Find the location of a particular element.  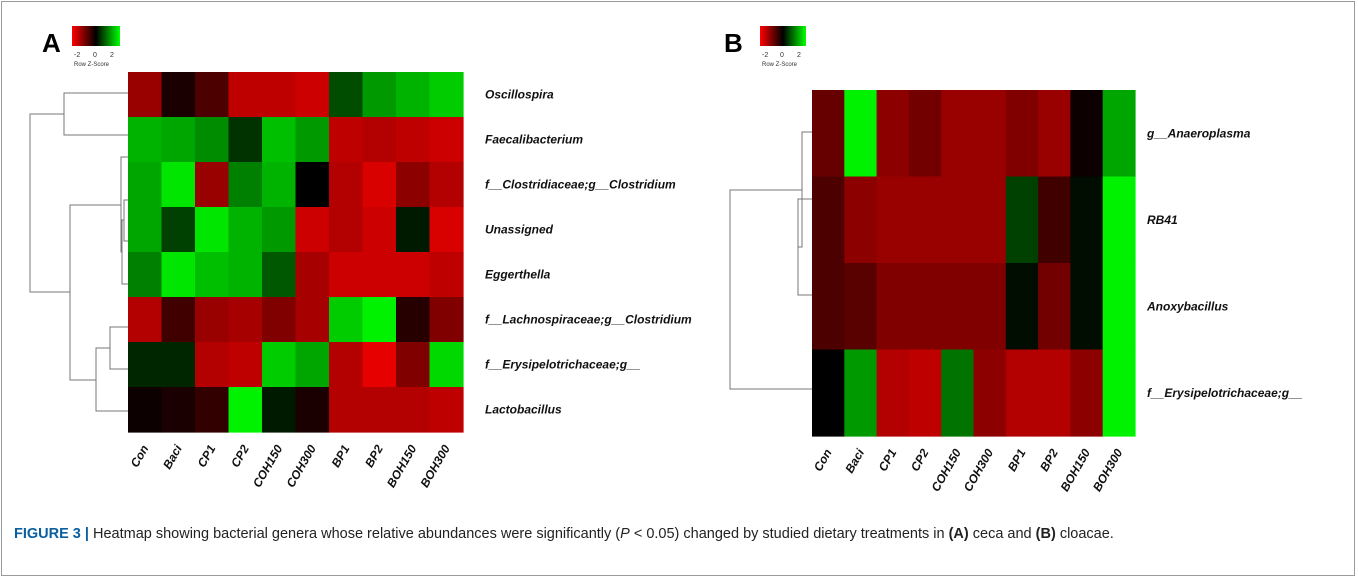

row-label: Unassigned is located at coordinates (519, 230).